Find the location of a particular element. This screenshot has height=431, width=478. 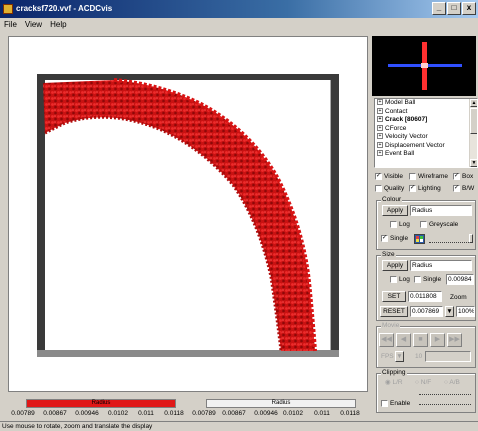

colour-swatch-button is located at coordinates (419, 239).